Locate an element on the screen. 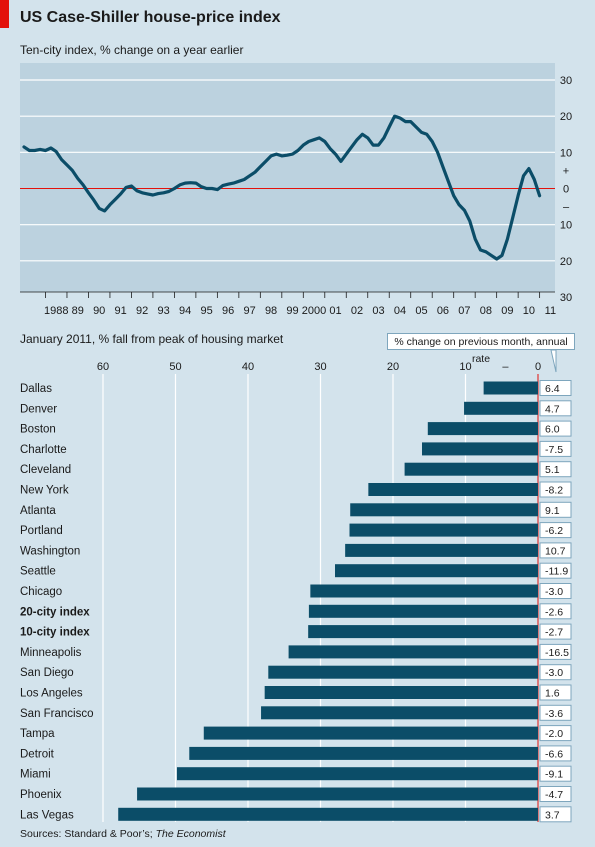 The width and height of the screenshot is (595, 847). bar-chart-category-label: Seattle is located at coordinates (38, 572).